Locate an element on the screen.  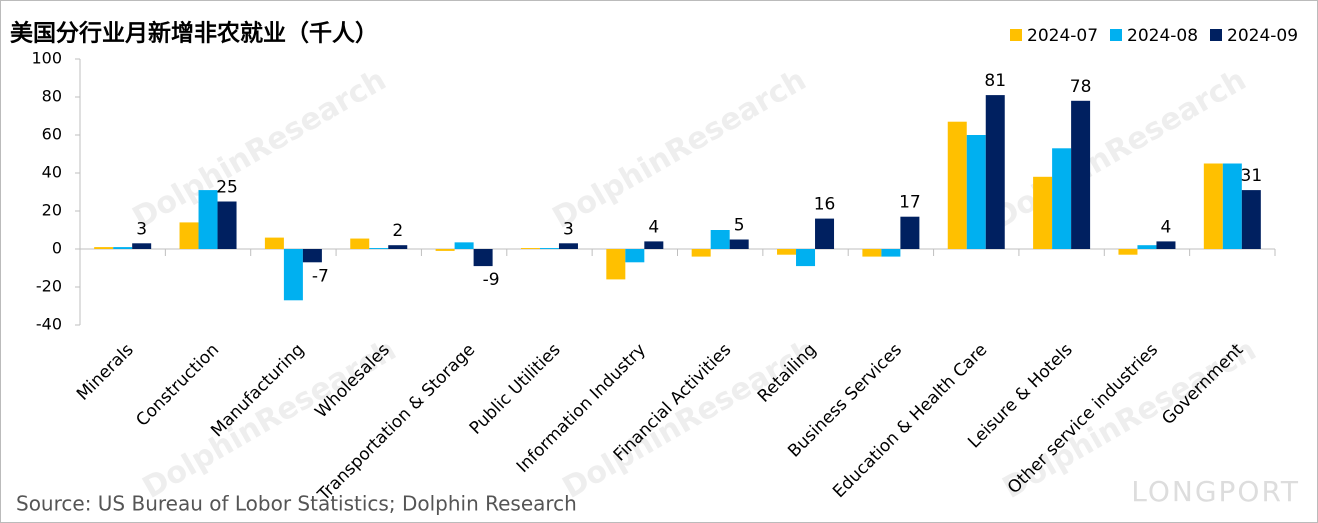
legend: 2024-07 2024-08 2024-09 is located at coordinates (1154, 36).